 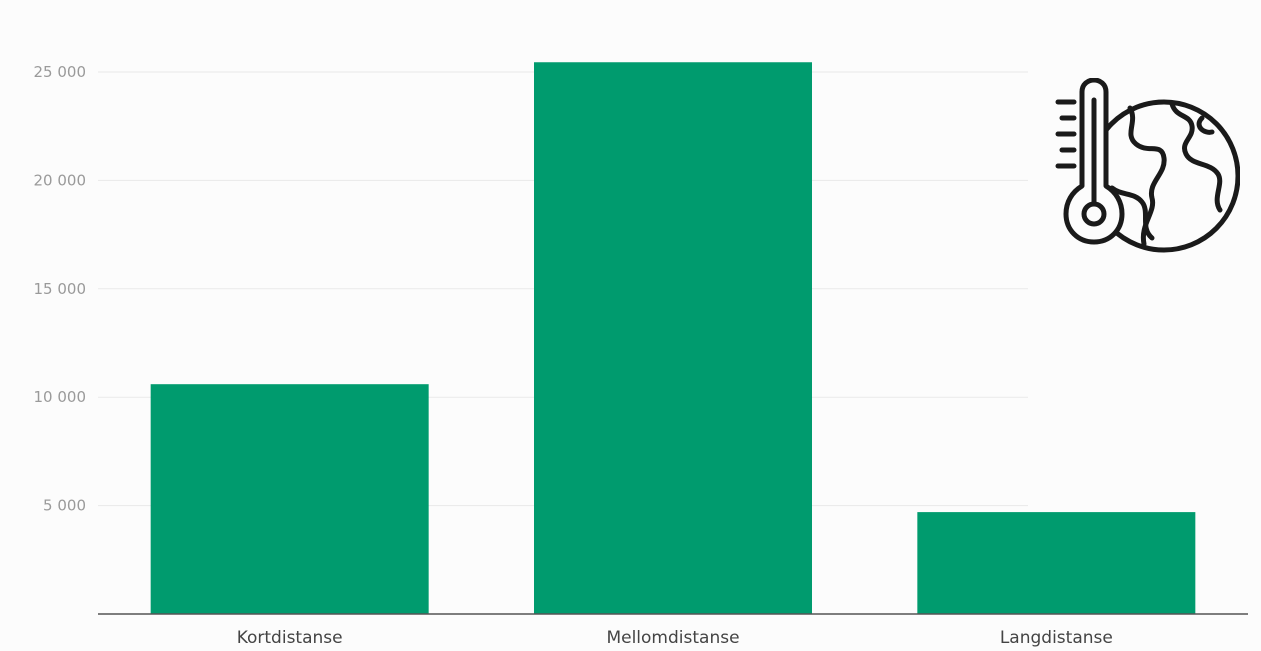 I want to click on y-tick-label: 25 000, so click(x=60, y=72).